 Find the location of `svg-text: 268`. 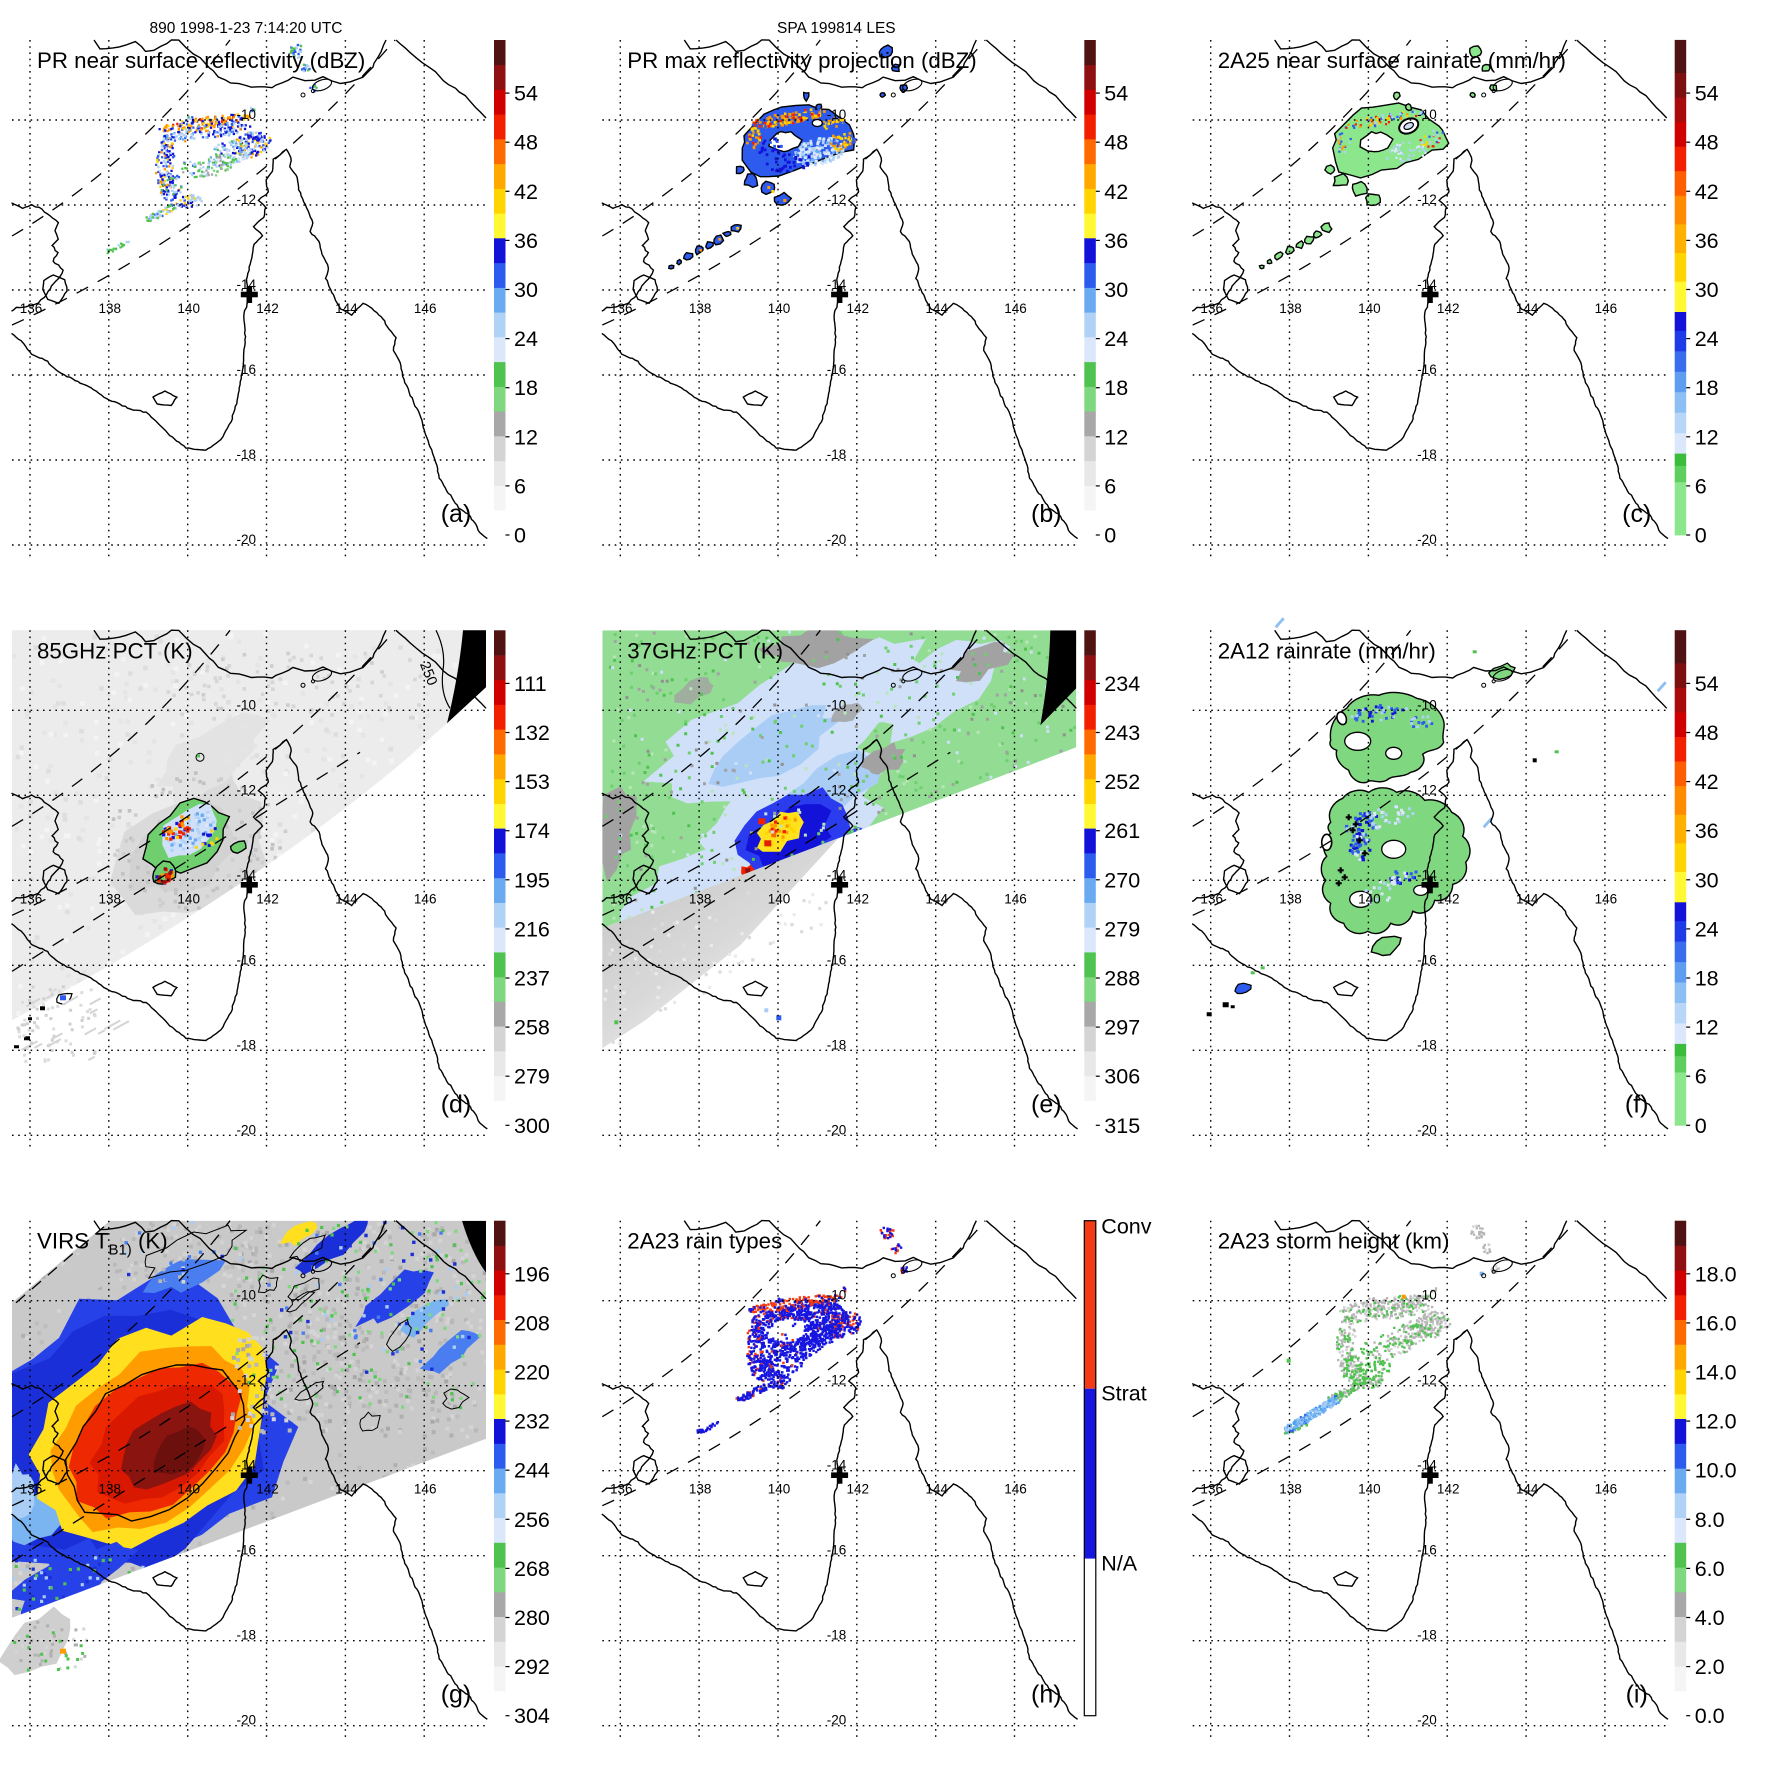

svg-text: 268 is located at coordinates (532, 1569).